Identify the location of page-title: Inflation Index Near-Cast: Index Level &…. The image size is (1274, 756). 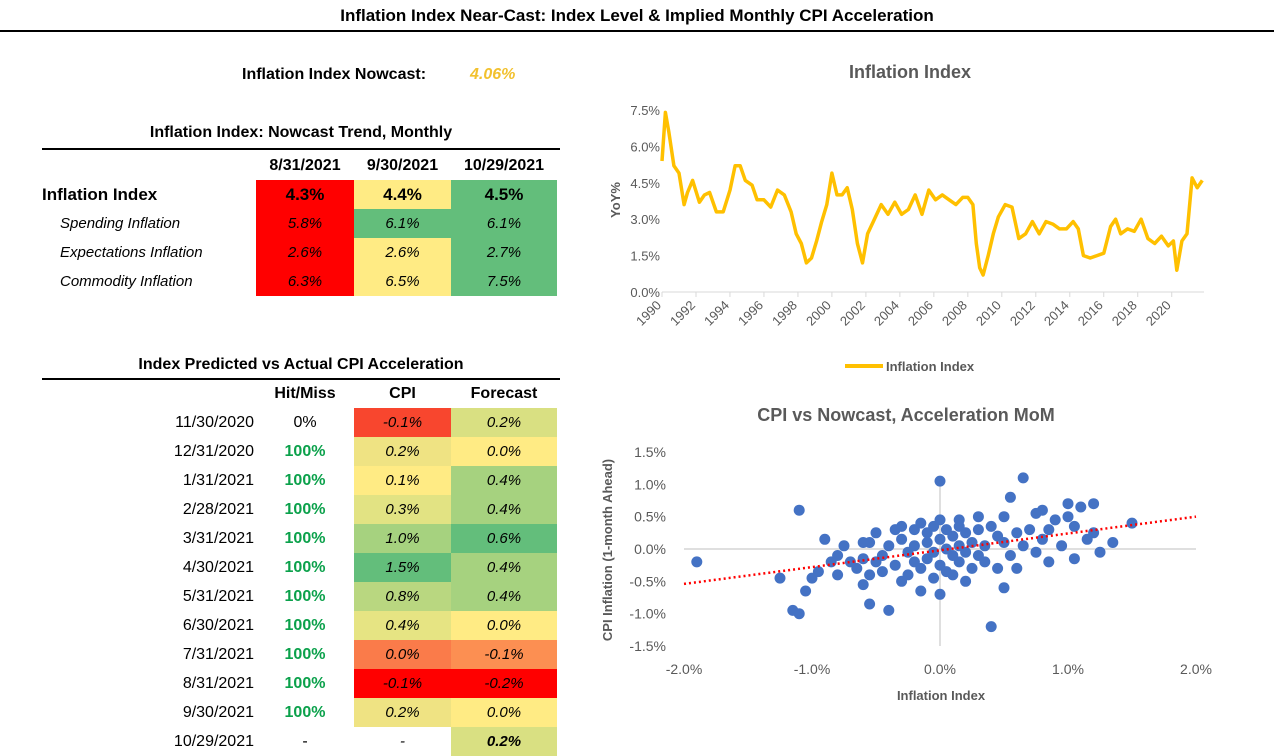
(637, 15).